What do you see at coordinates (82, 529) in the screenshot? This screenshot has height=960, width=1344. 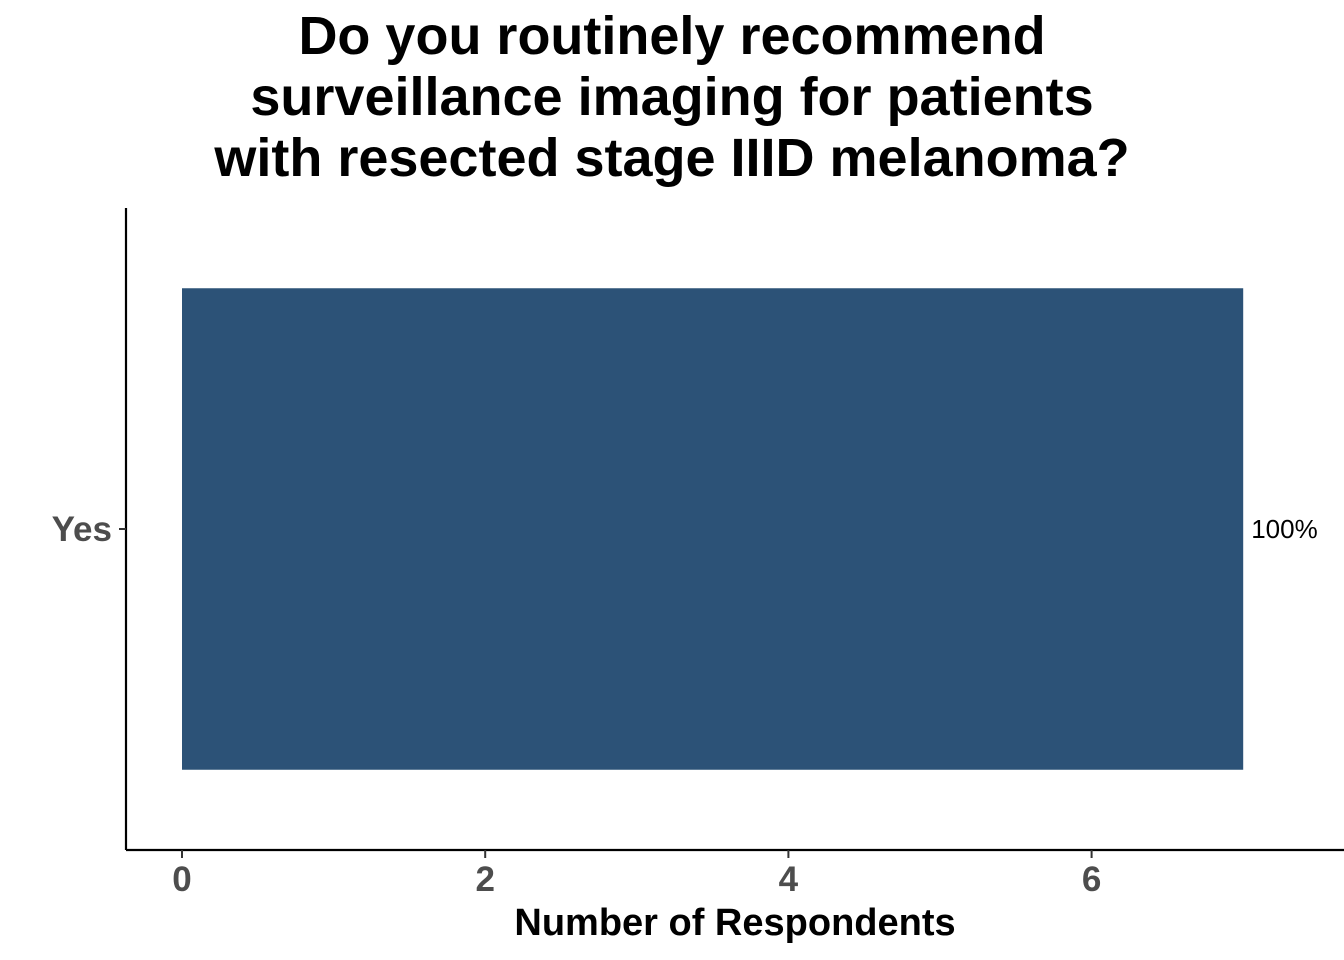 I see `y-tick-label: Yes` at bounding box center [82, 529].